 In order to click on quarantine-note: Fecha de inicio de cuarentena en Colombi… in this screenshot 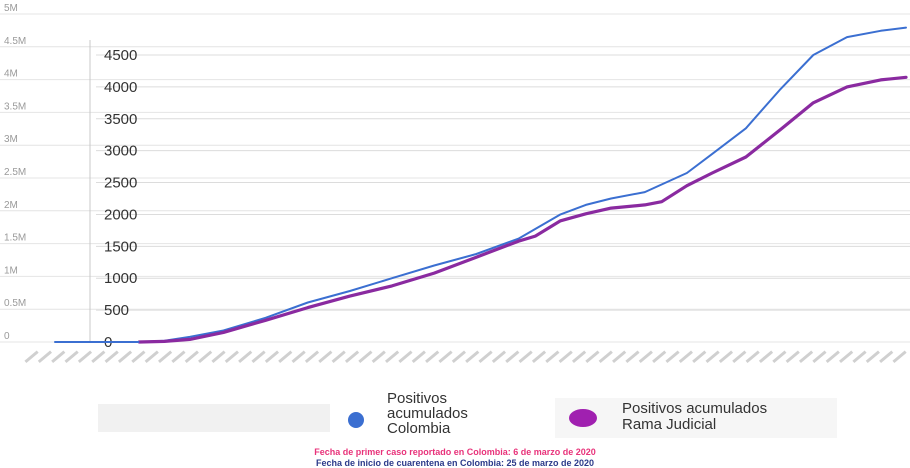, I will do `click(455, 463)`.